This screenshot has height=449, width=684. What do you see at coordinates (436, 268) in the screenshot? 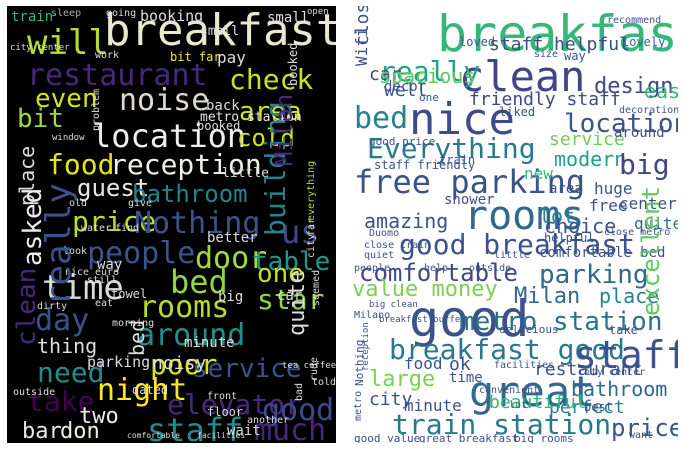
I see `cloud-word: help` at bounding box center [436, 268].